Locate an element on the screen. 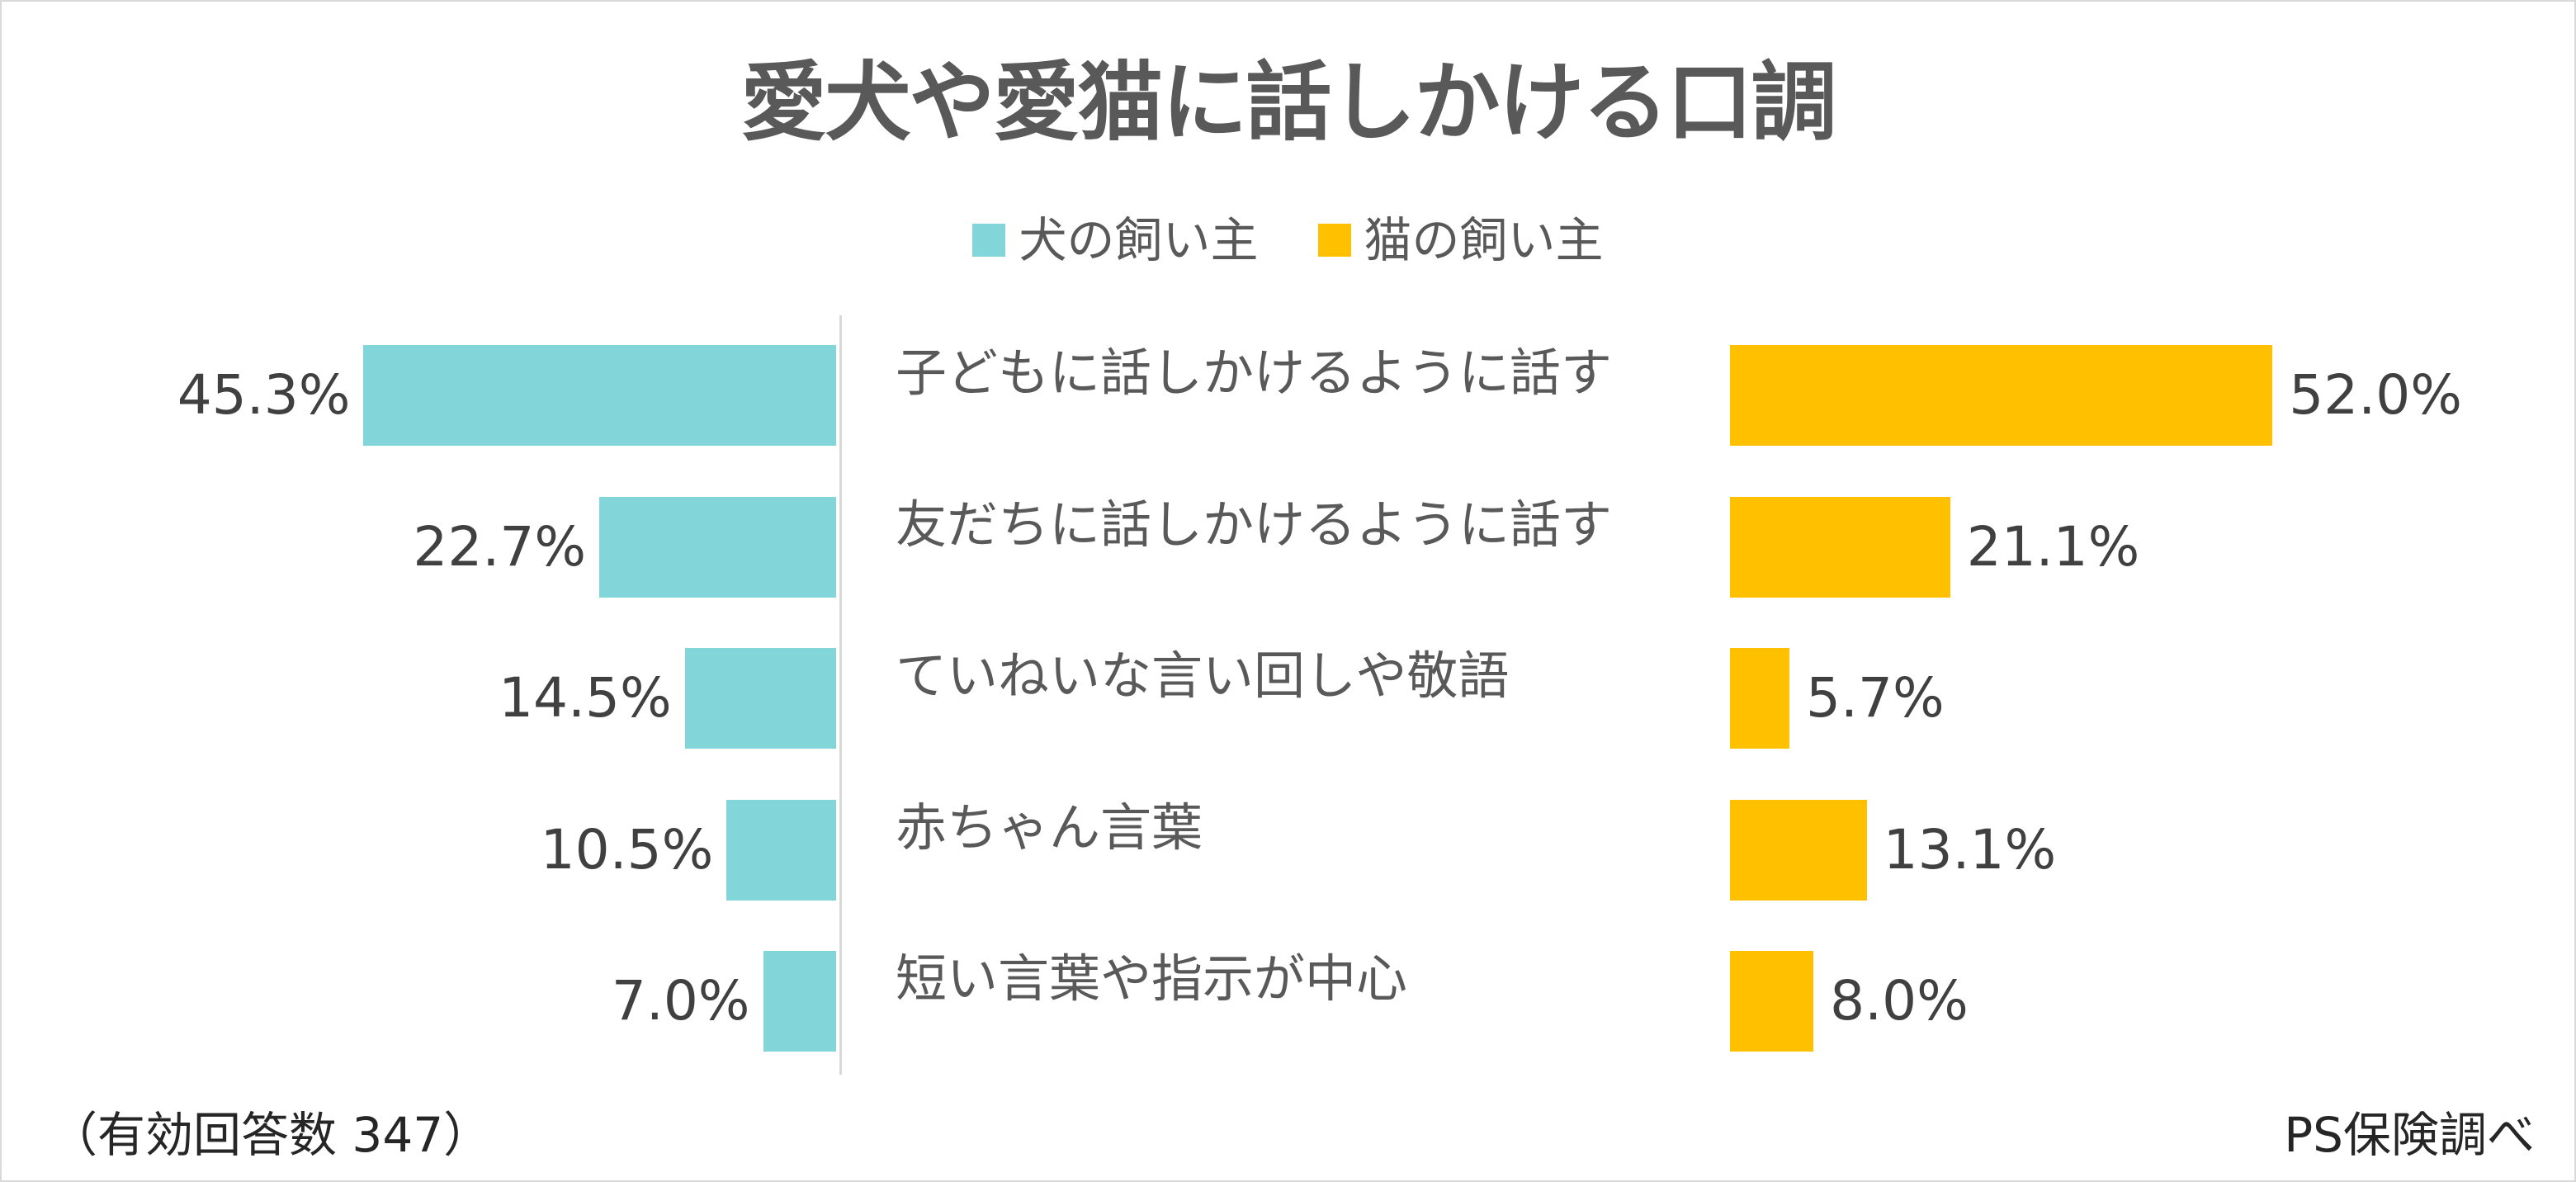 The image size is (2576, 1182). legend-label-cat: 猫の飼い主 is located at coordinates (1484, 240).